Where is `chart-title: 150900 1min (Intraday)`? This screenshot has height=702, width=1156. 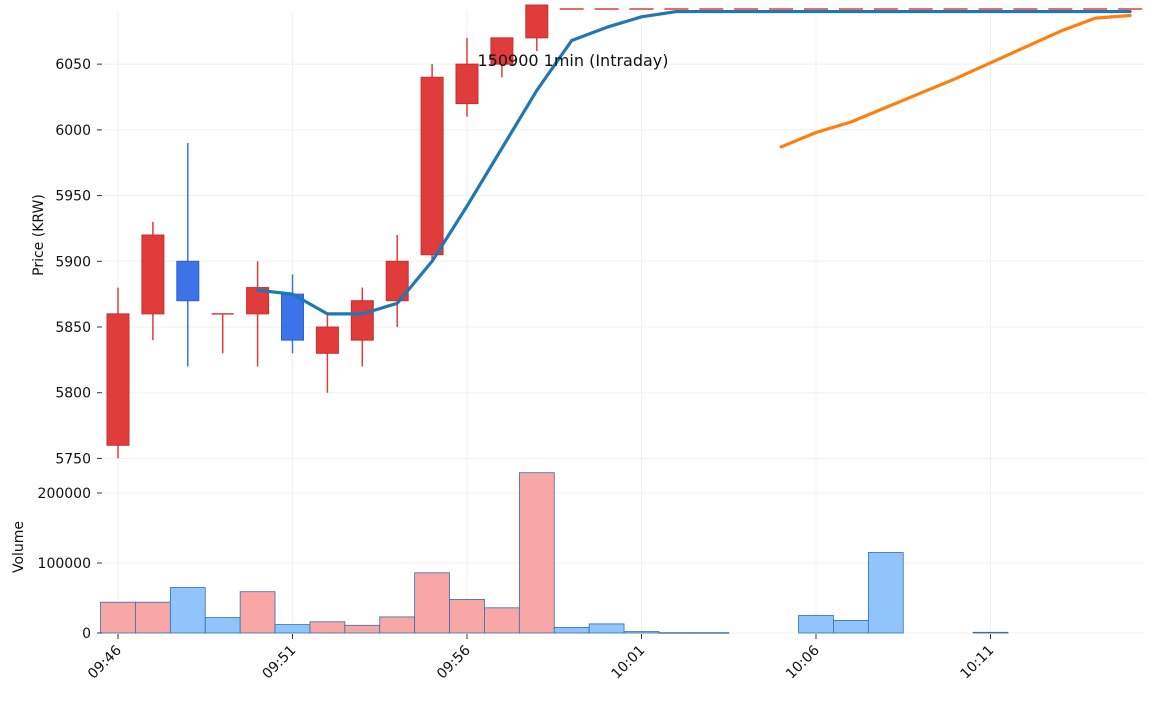 chart-title: 150900 1min (Intraday) is located at coordinates (572, 60).